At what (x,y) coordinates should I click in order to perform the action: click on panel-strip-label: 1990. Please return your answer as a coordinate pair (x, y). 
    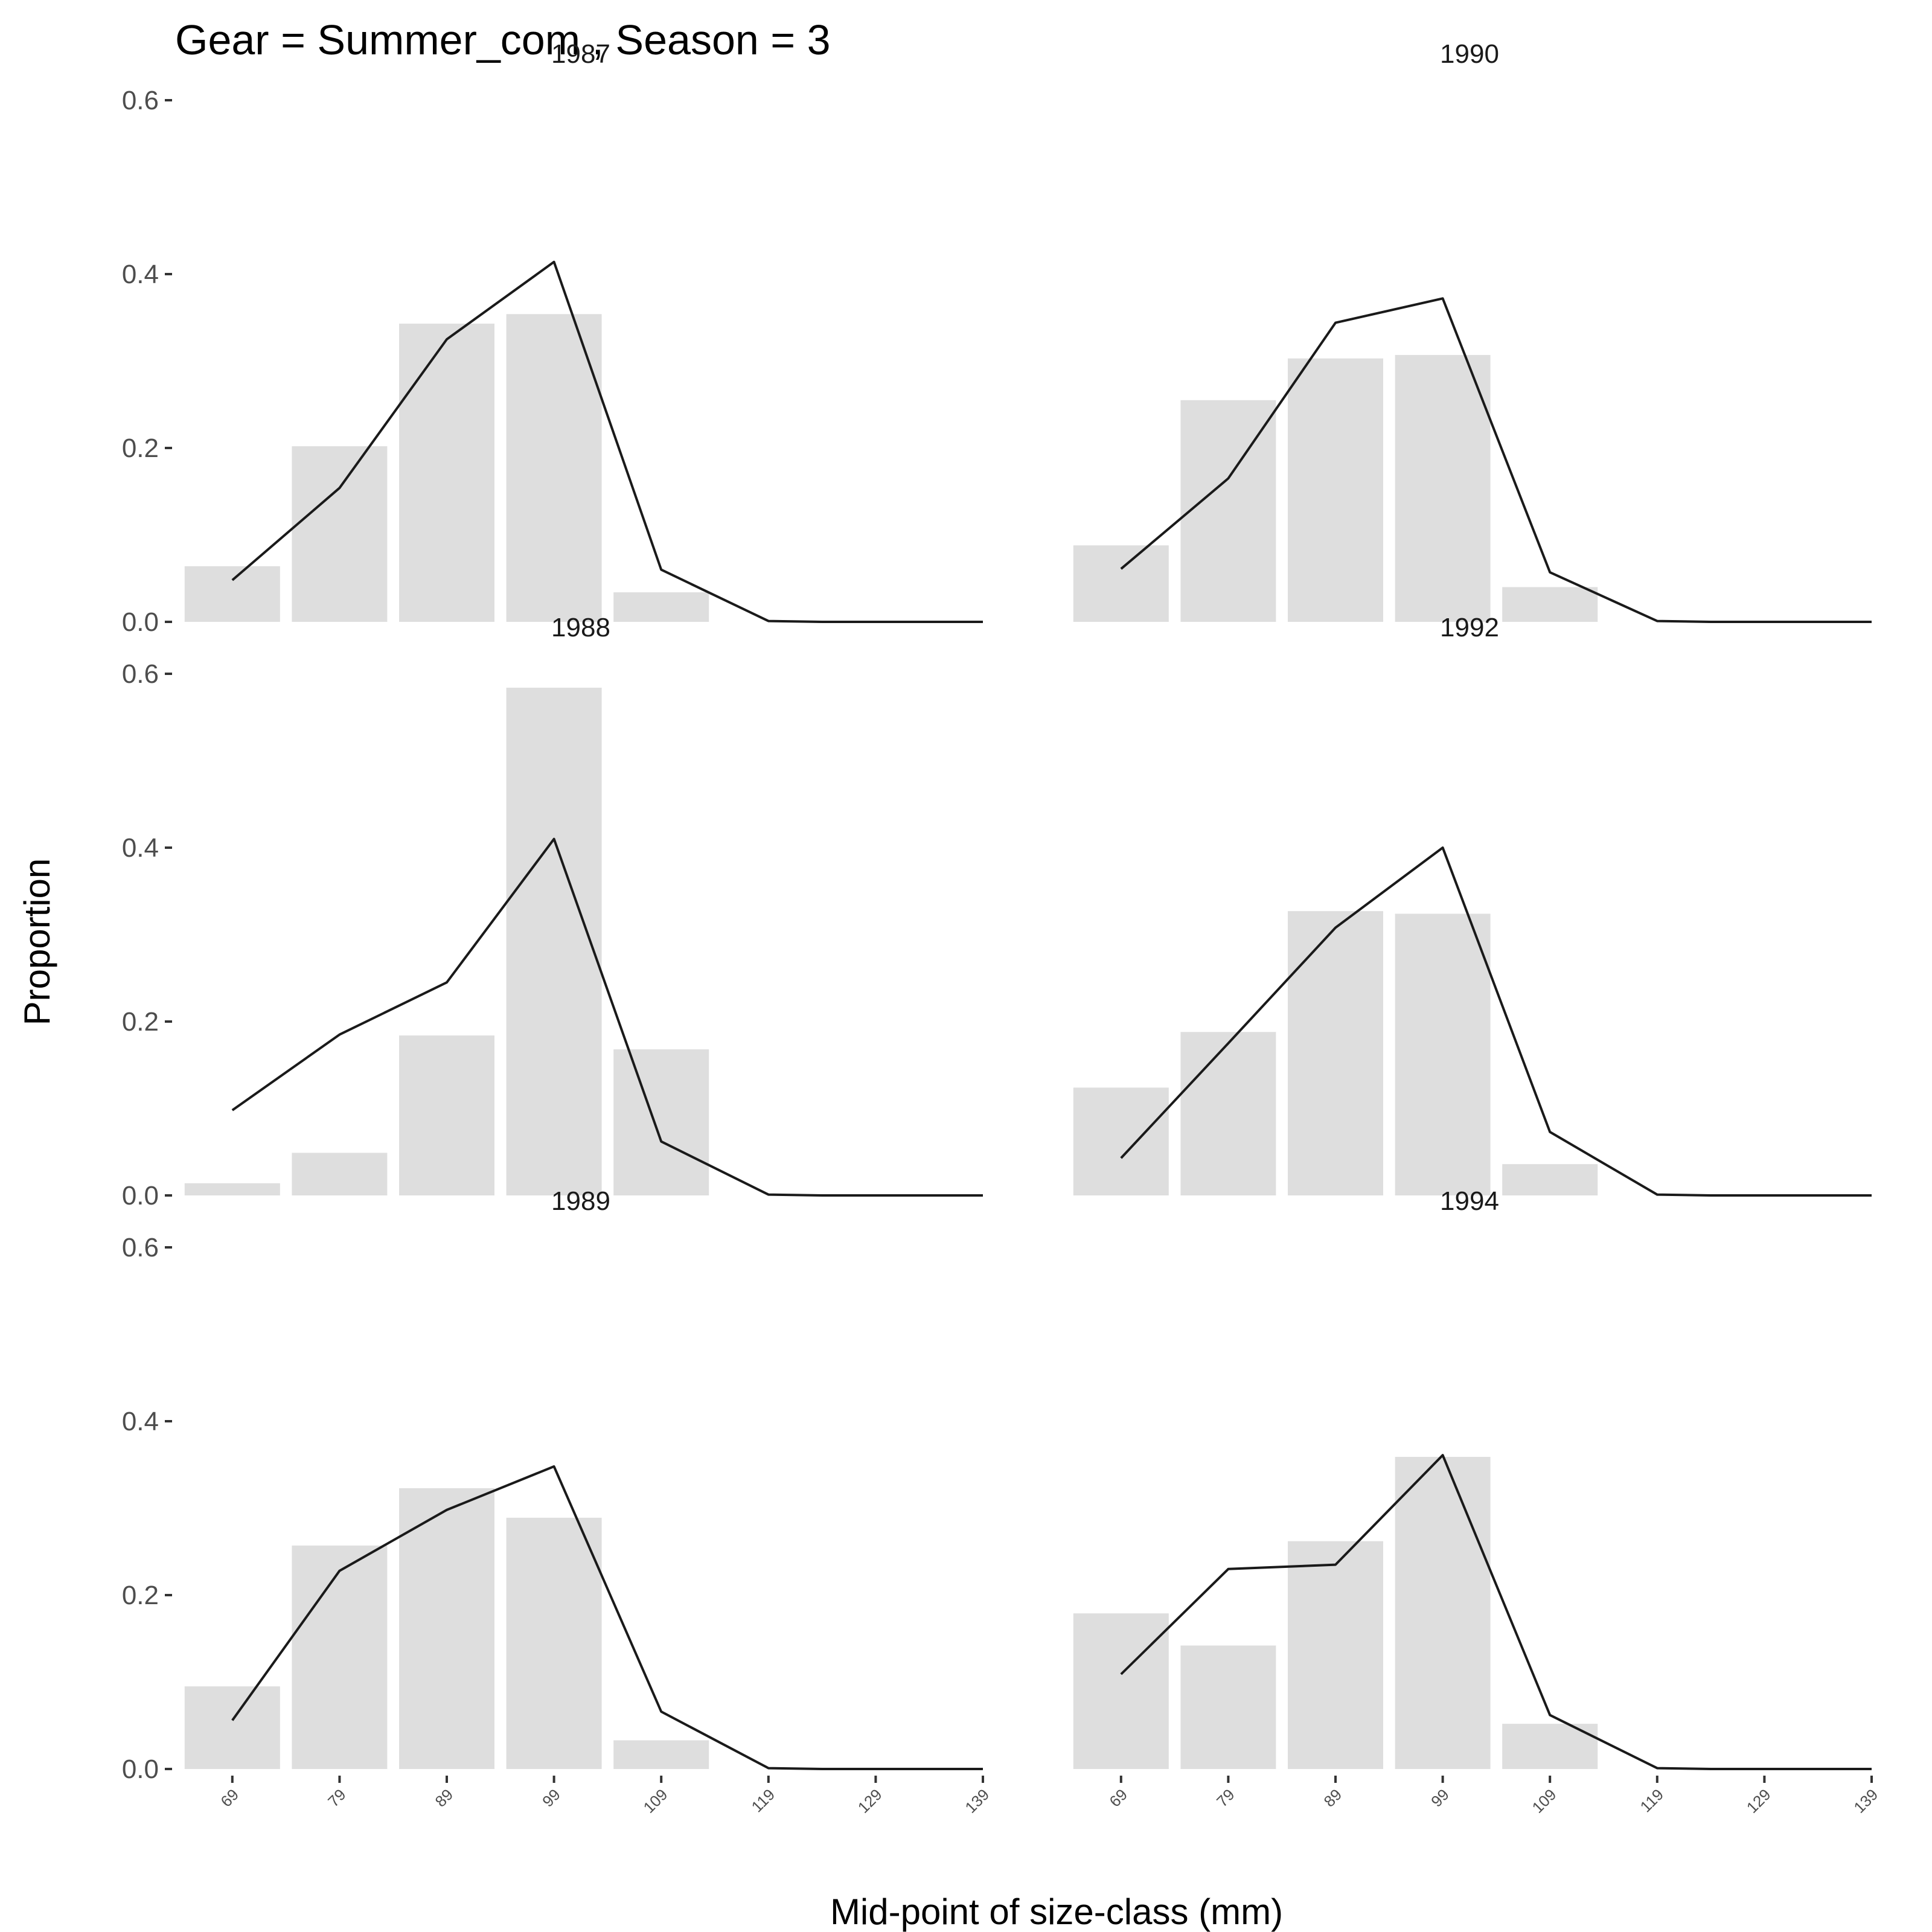
    Looking at the image, I should click on (1469, 54).